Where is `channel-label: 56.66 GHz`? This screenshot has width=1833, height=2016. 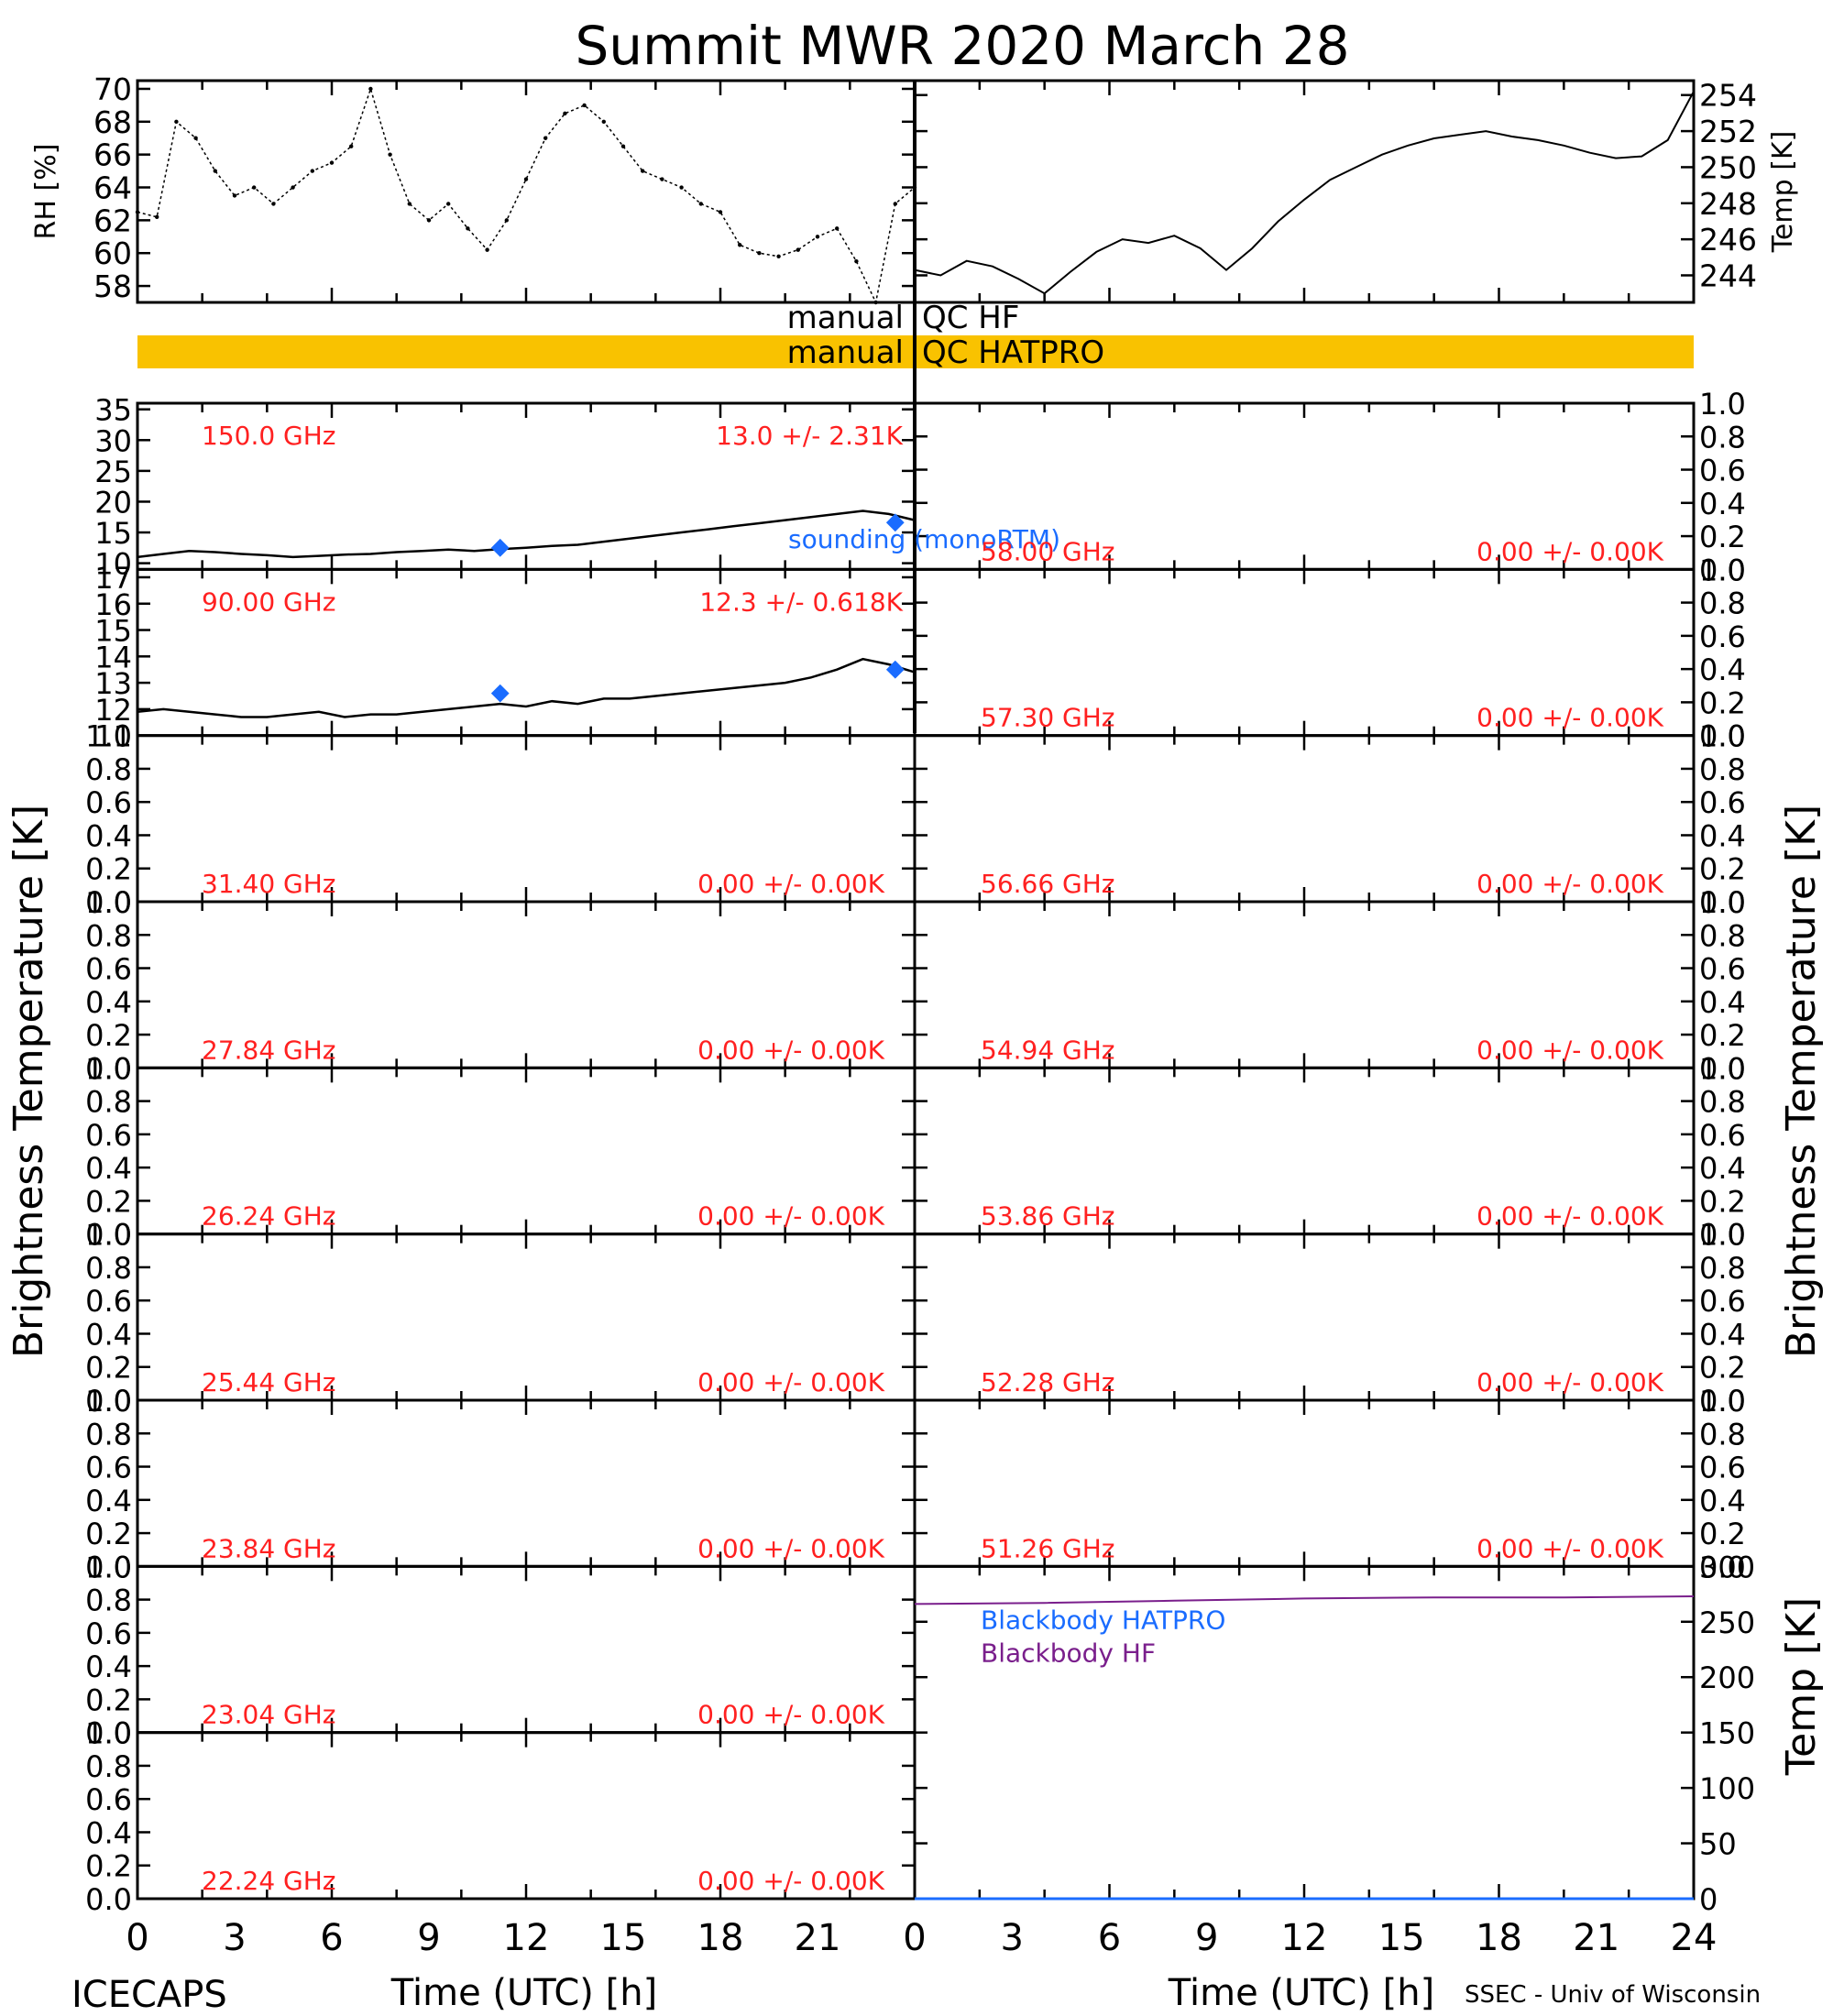 channel-label: 56.66 GHz is located at coordinates (1048, 884).